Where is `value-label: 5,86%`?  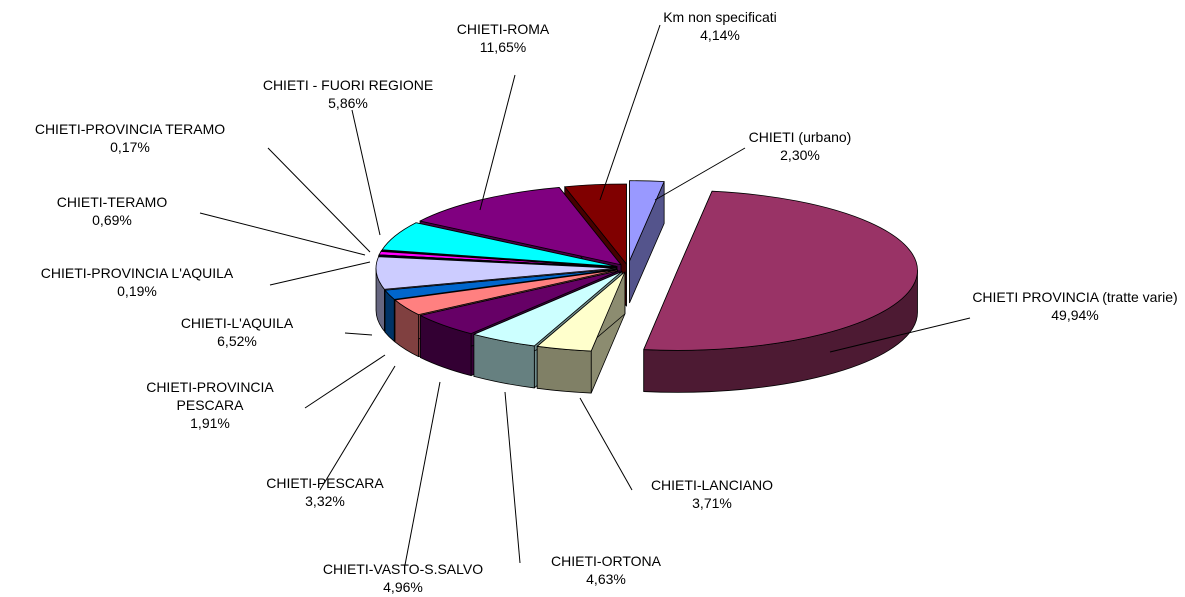
value-label: 5,86% is located at coordinates (348, 103).